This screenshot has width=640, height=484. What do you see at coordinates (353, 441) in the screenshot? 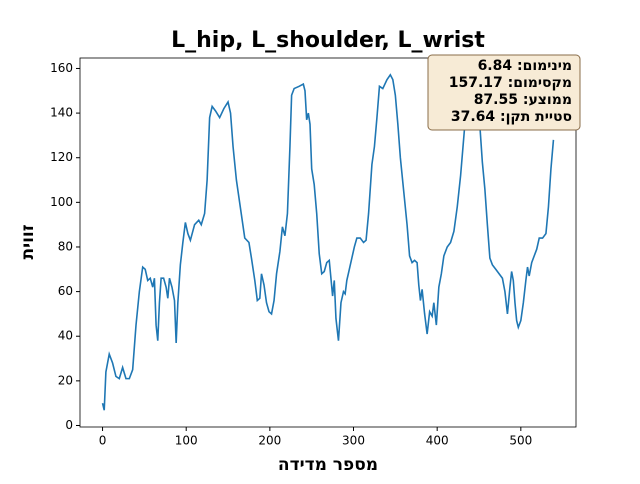
I see `x-tick-label: 300` at bounding box center [353, 441].